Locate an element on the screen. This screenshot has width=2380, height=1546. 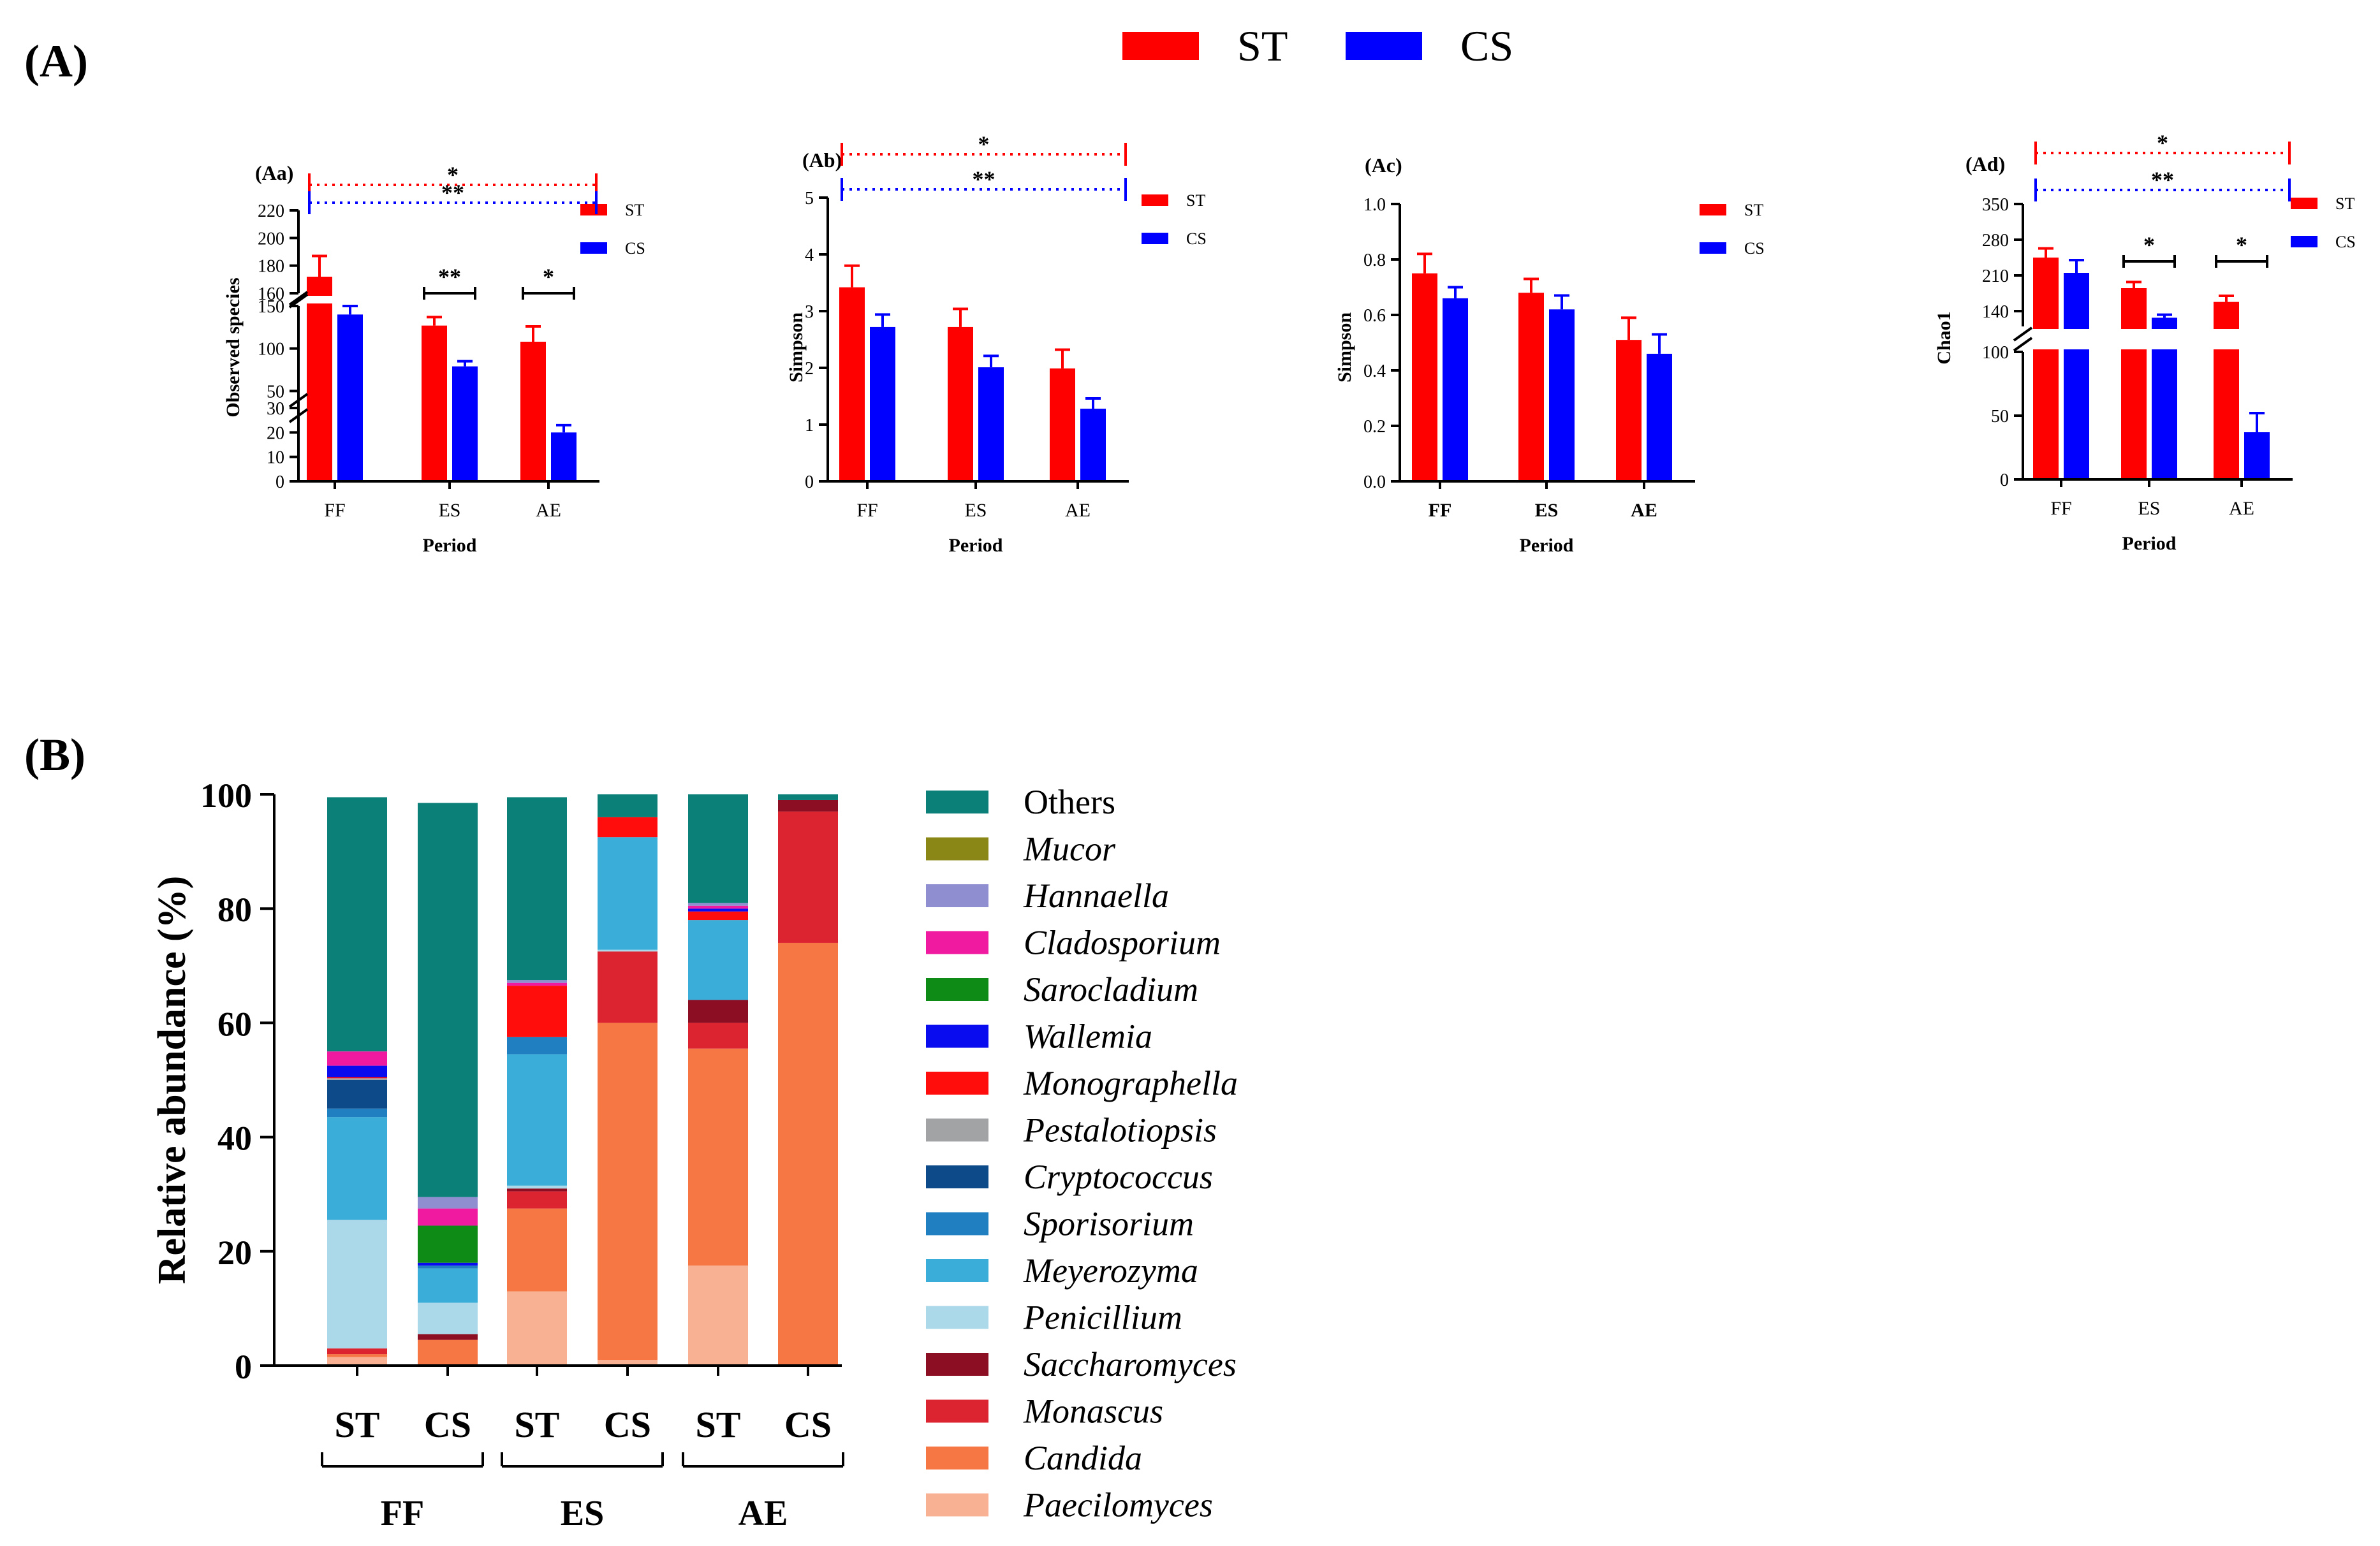
legend-label-others: Others is located at coordinates (1069, 802).